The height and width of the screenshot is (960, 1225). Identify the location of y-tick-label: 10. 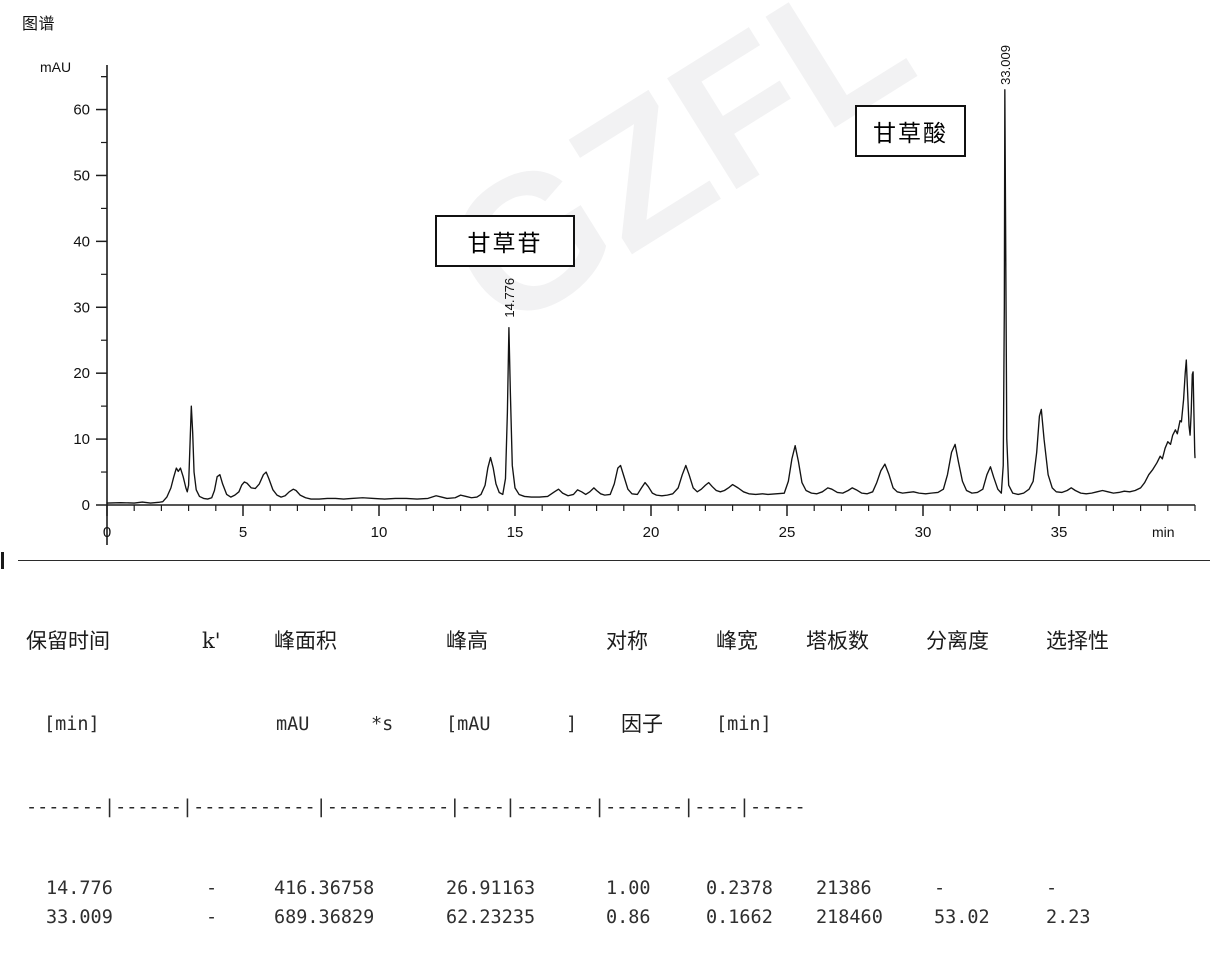
(81, 439).